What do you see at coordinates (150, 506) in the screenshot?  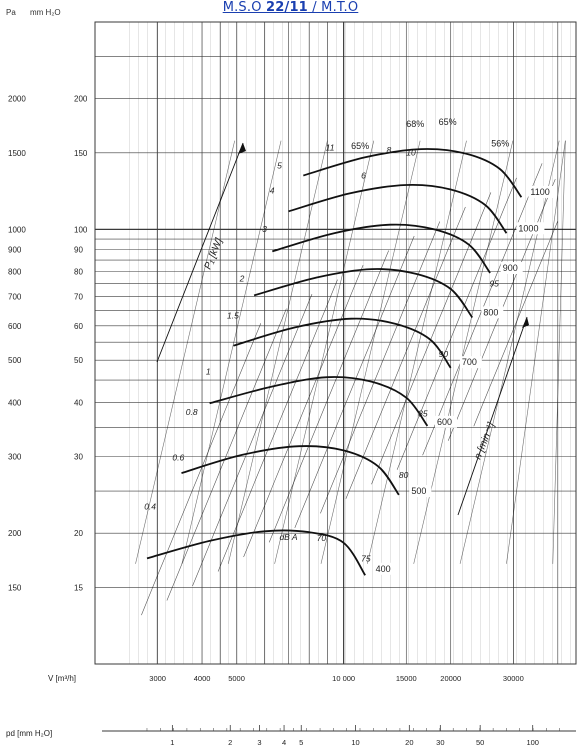 I see `power-label: 0.4` at bounding box center [150, 506].